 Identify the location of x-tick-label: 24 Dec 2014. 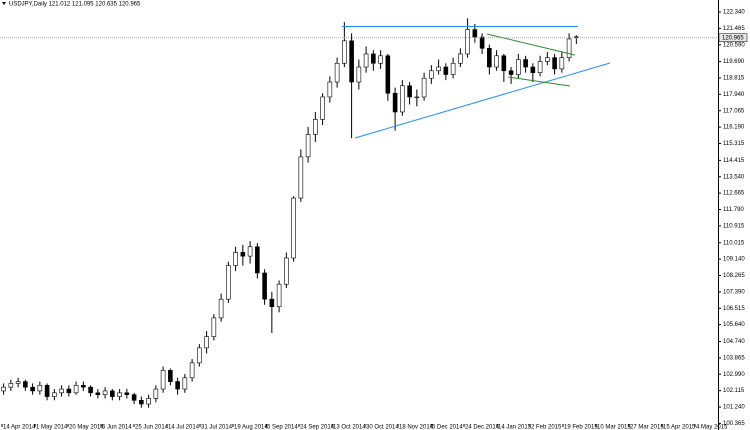
(482, 427).